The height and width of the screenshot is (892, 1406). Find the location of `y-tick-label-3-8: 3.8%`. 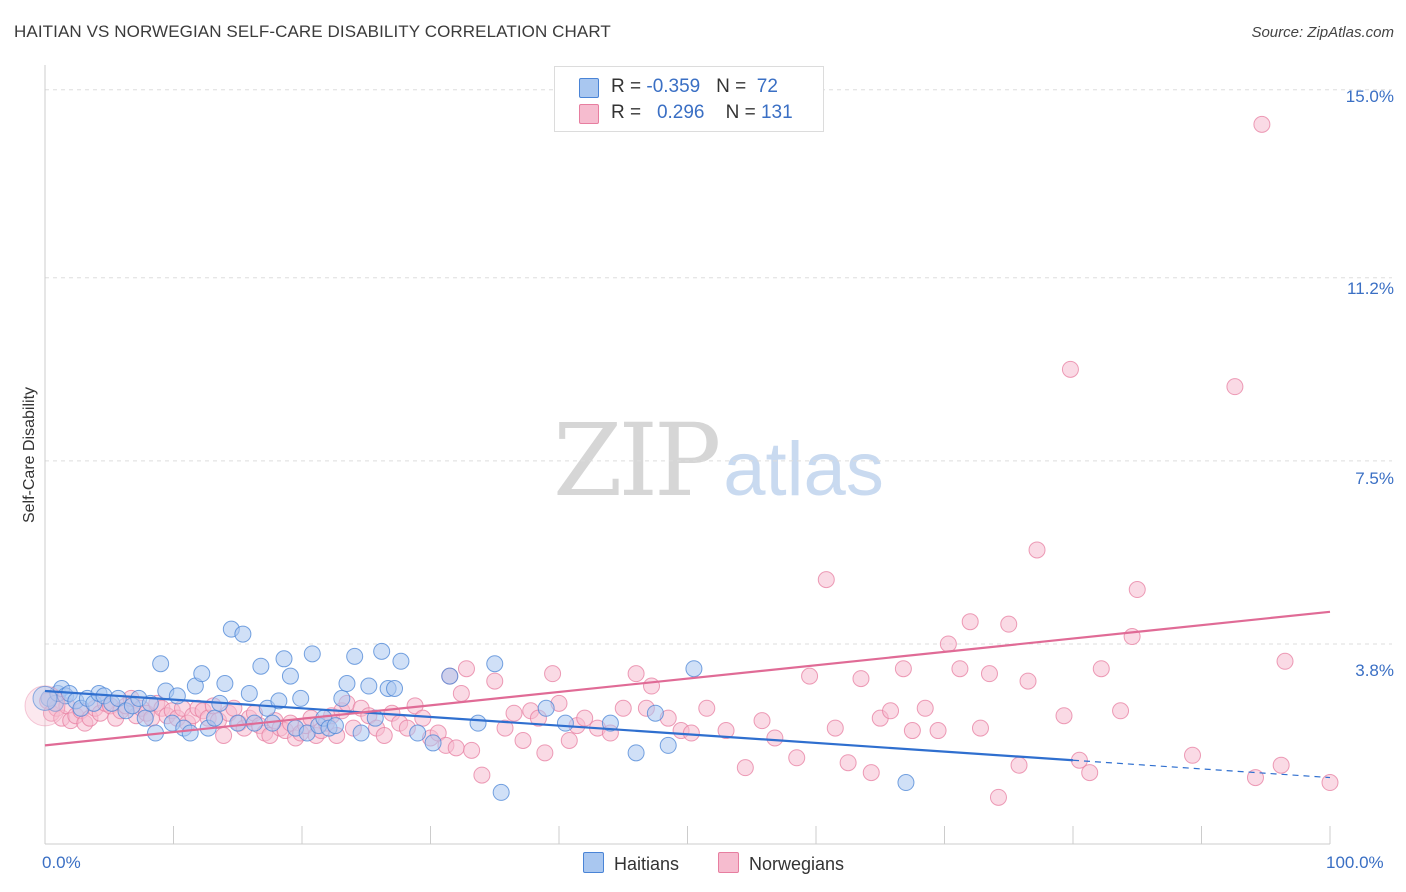

y-tick-label-3-8: 3.8% is located at coordinates (1374, 670).